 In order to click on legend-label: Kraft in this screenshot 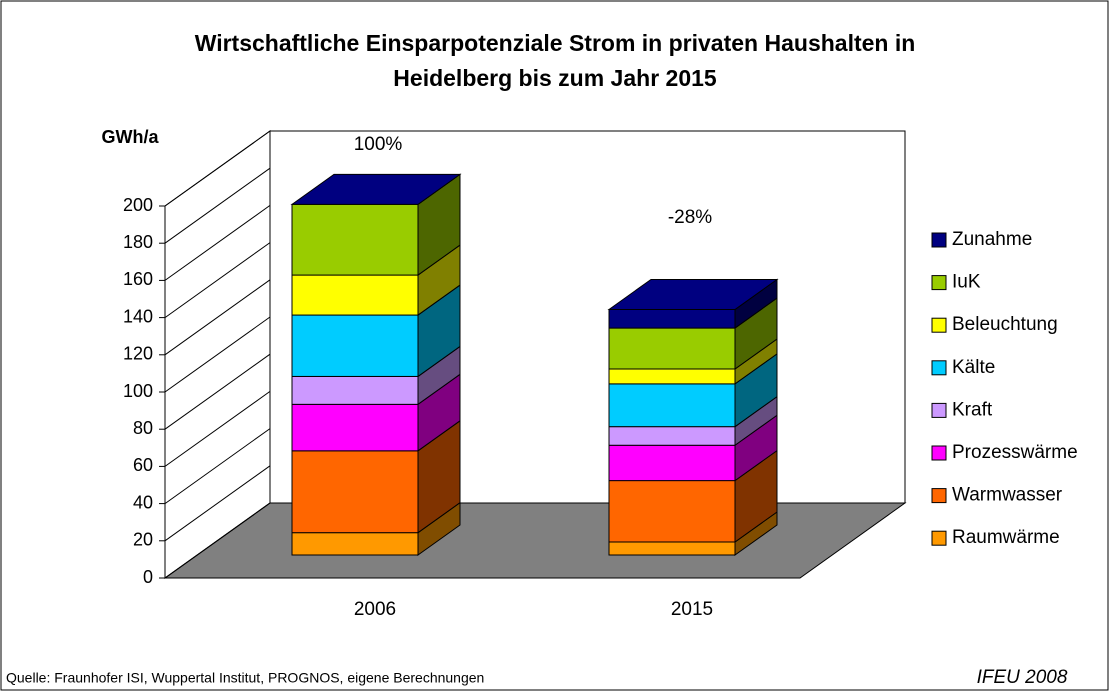, I will do `click(972, 409)`.